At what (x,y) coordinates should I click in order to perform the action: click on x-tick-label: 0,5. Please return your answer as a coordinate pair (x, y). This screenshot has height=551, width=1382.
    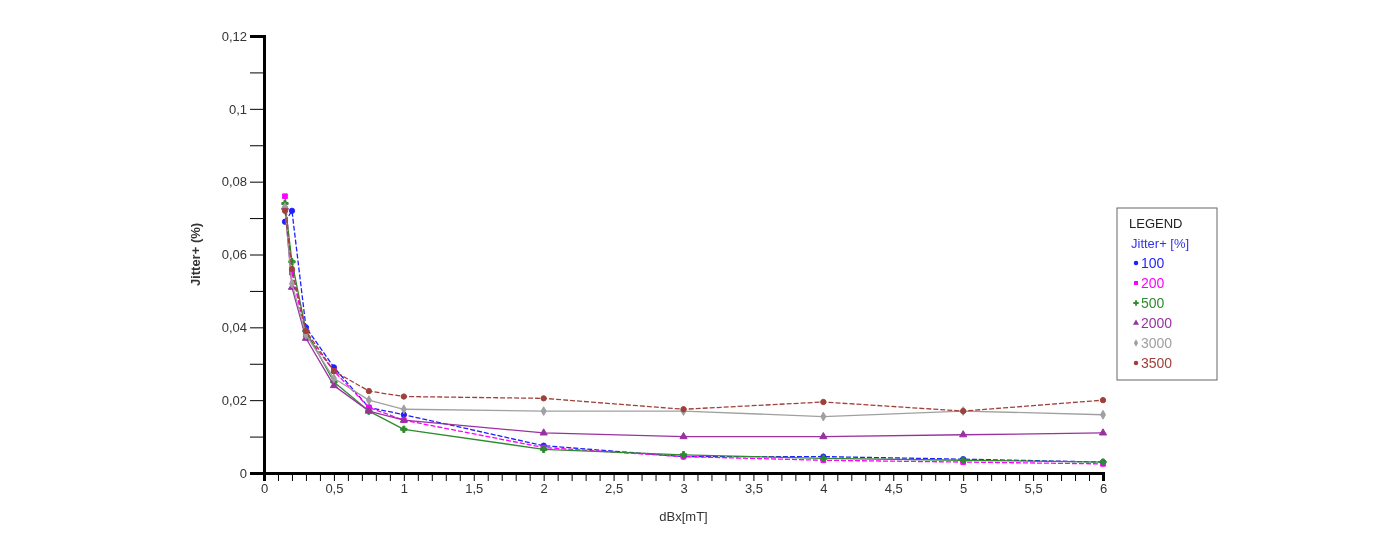
    Looking at the image, I should click on (334, 489).